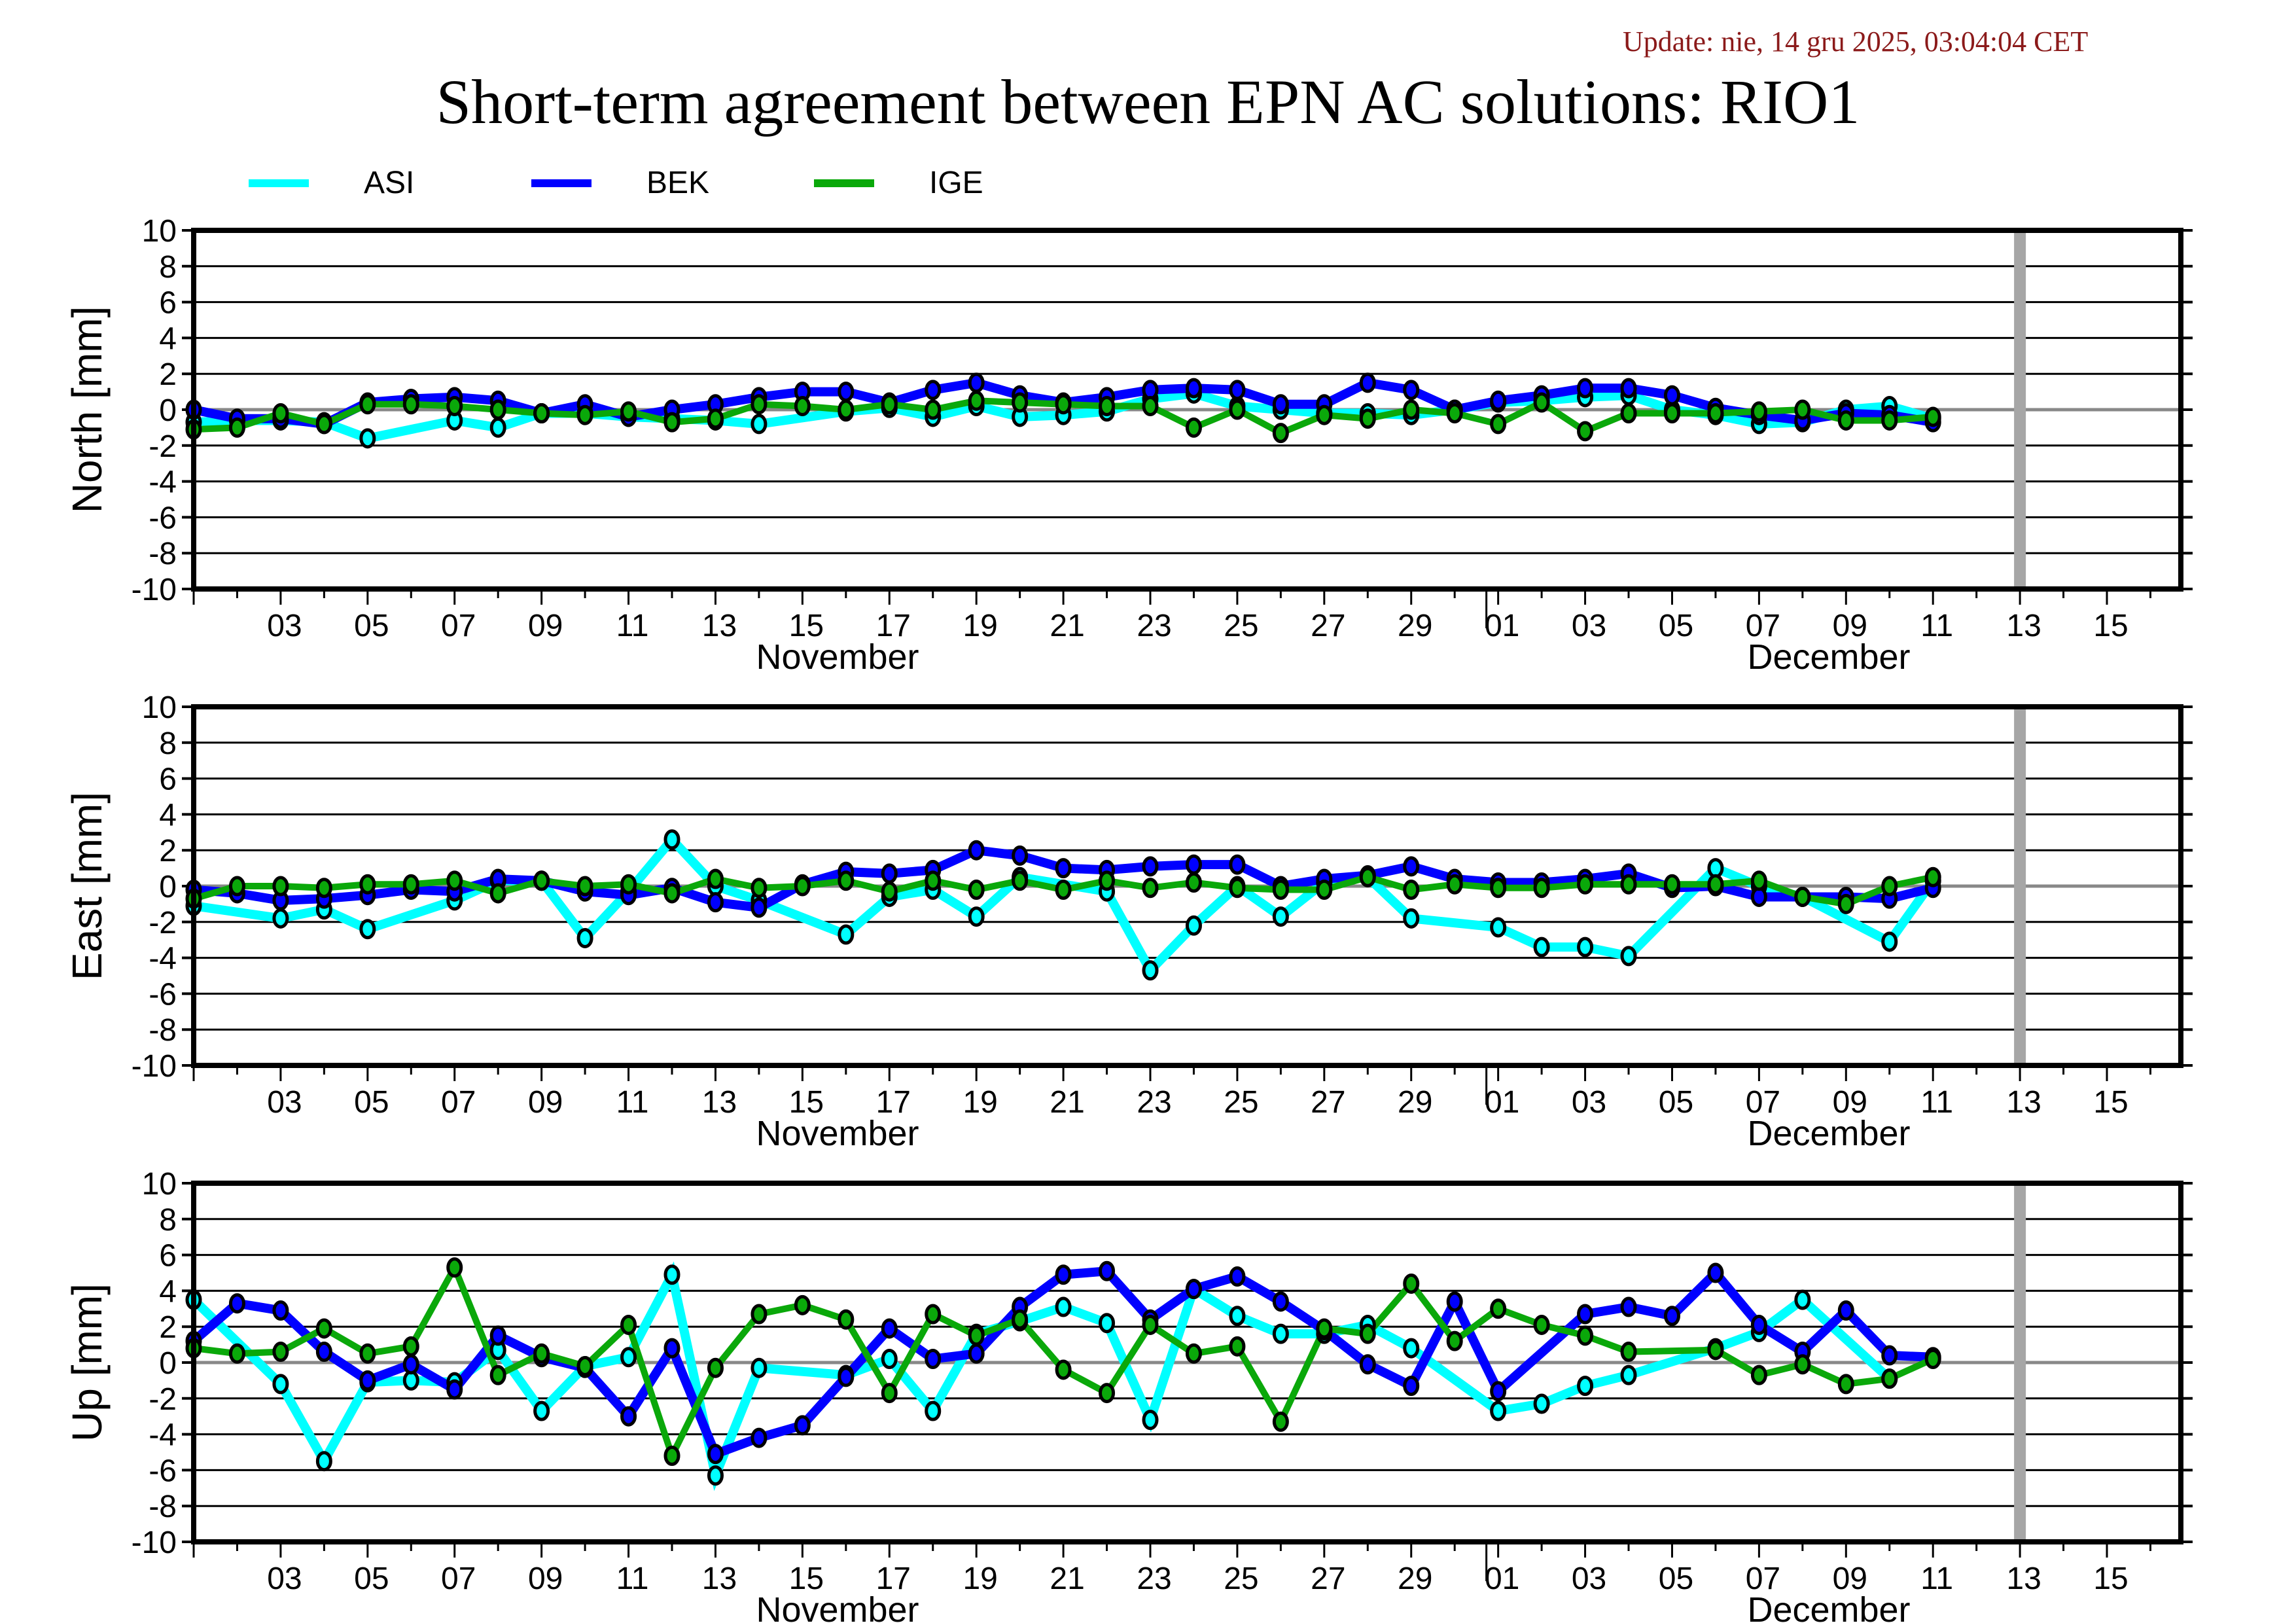 This screenshot has width=2296, height=1623. What do you see at coordinates (1828, 657) in the screenshot?
I see `month-label-december: December` at bounding box center [1828, 657].